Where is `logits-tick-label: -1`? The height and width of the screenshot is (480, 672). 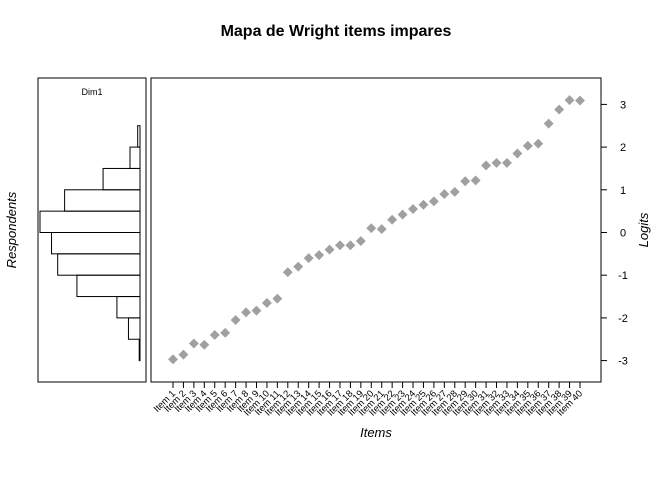
logits-tick-label: -1 is located at coordinates (623, 276).